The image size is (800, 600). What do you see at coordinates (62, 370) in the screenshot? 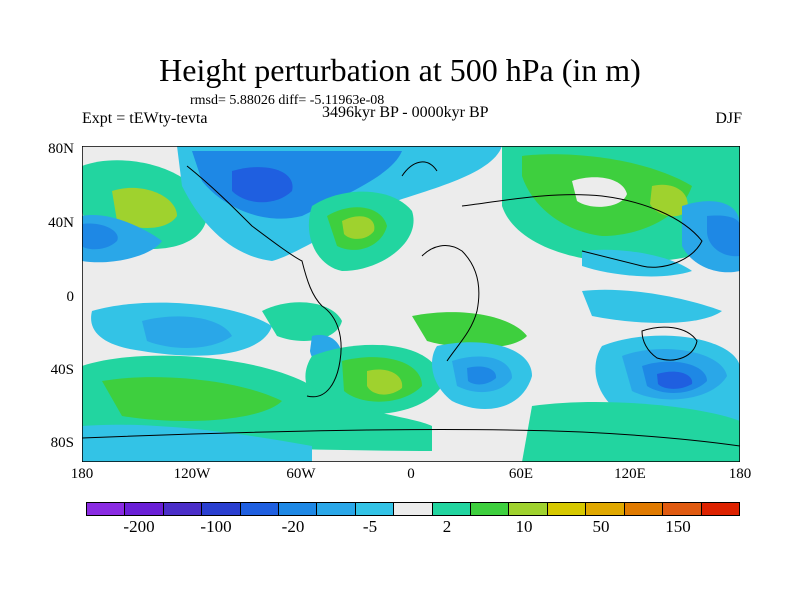
I see `lat-tick: 40S` at bounding box center [62, 370].